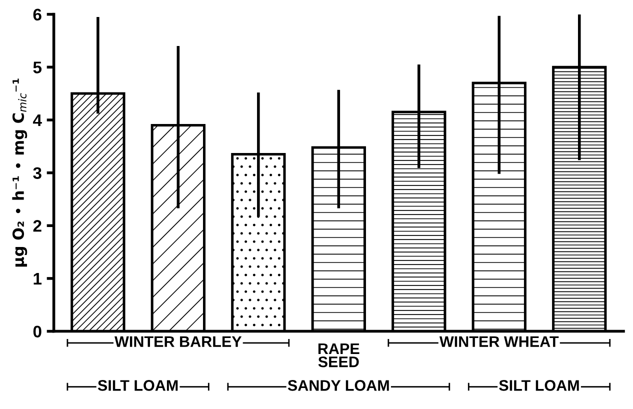 Image resolution: width=633 pixels, height=409 pixels. Describe the element at coordinates (499, 341) in the screenshot. I see `text: WINTER WHEAT` at that location.